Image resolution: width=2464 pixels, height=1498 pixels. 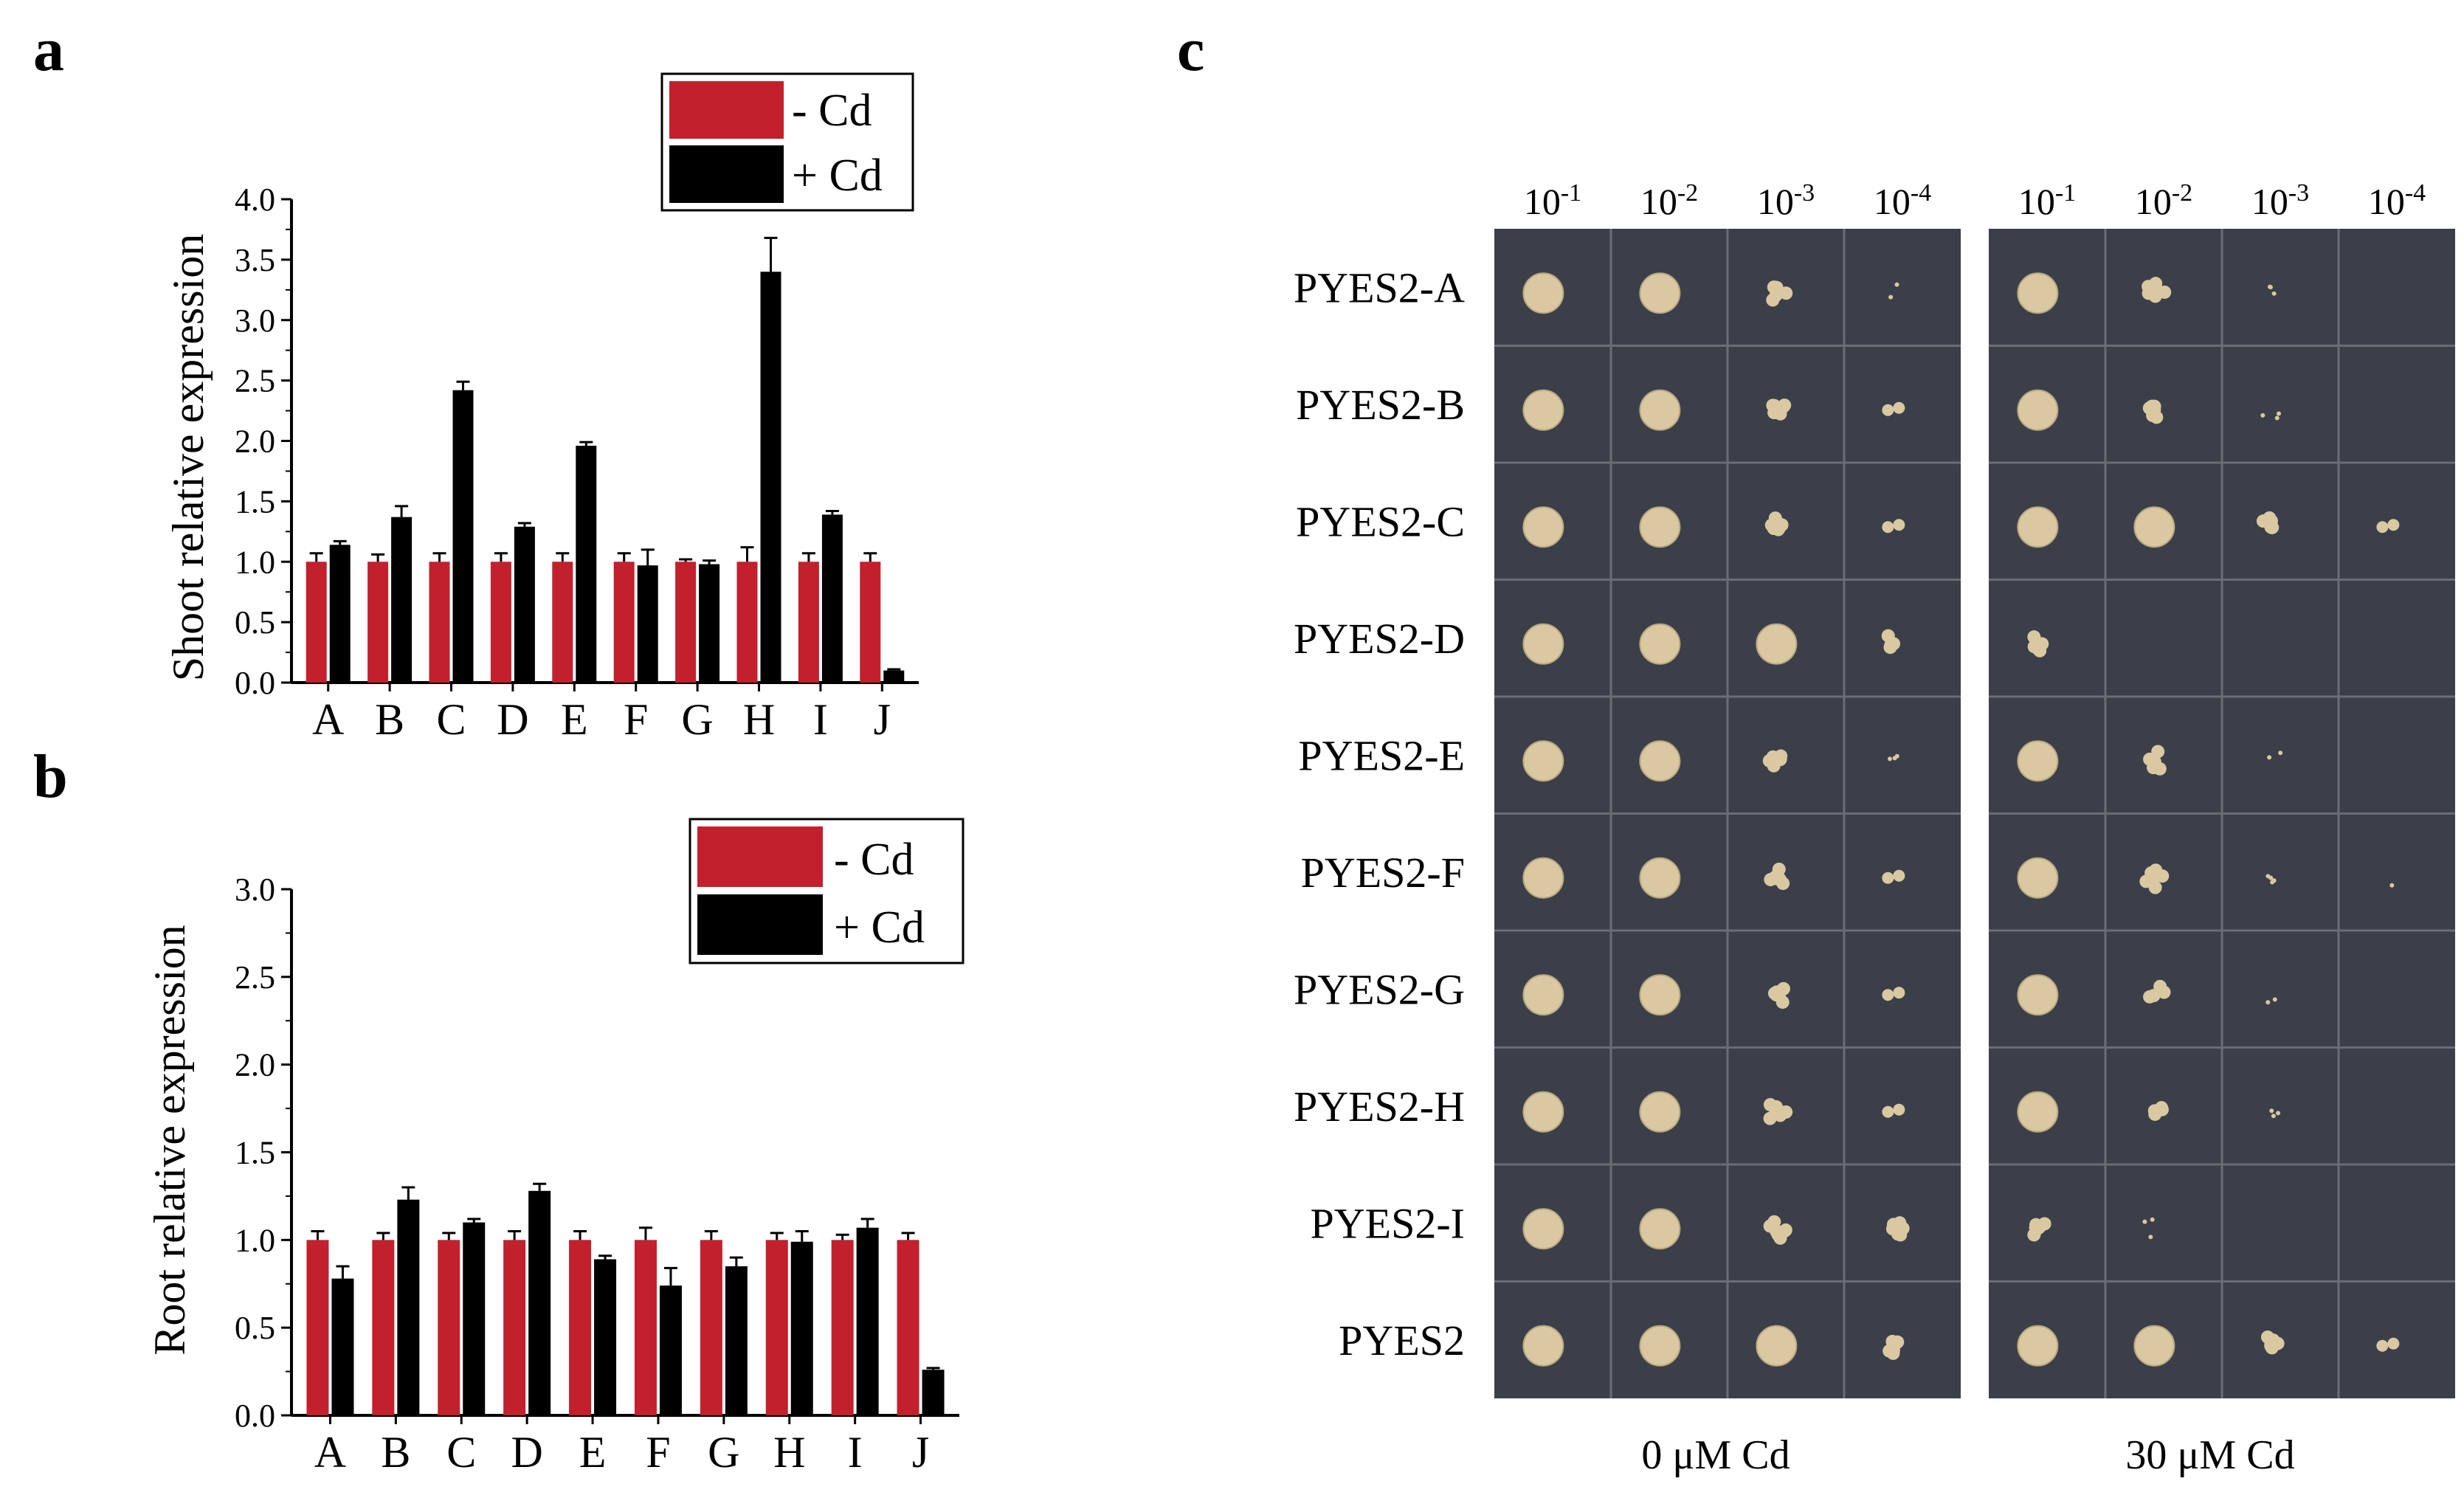 What do you see at coordinates (1975, 201) in the screenshot?
I see `dilution-labels: 10-1 10-2 10-3 10-4 10-1 10-2 10-3 10-4` at bounding box center [1975, 201].